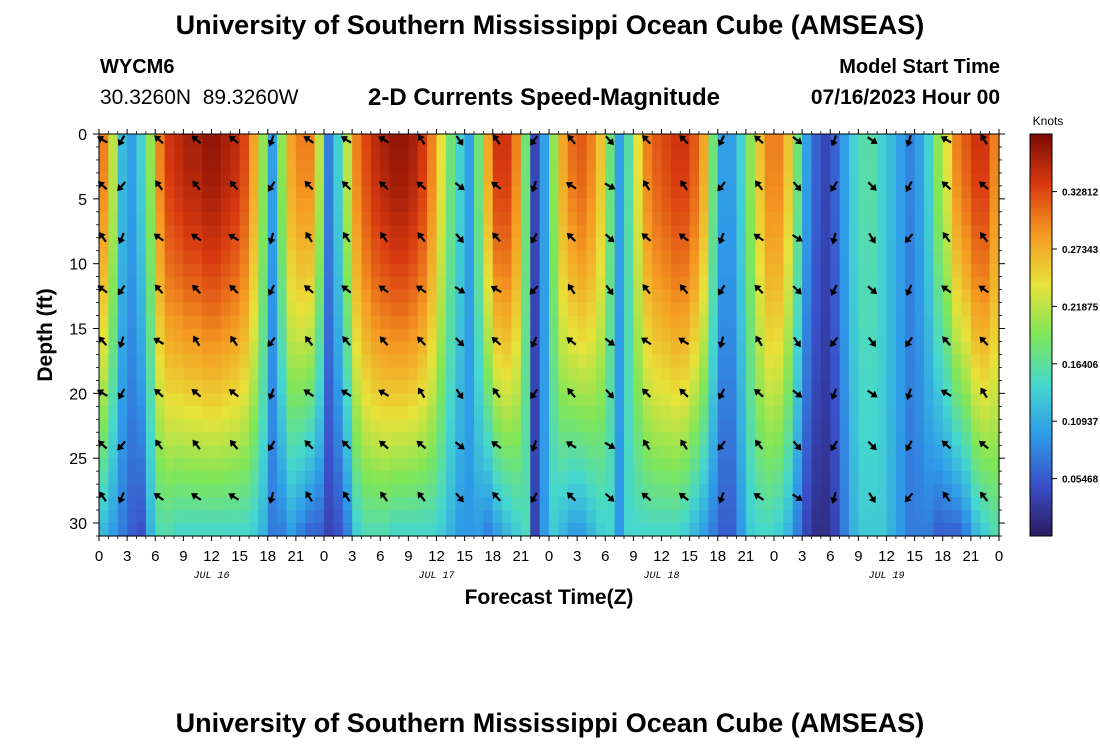 The height and width of the screenshot is (750, 1100). What do you see at coordinates (1080, 250) in the screenshot?
I see `colorbar-tick-label: 0.27343` at bounding box center [1080, 250].